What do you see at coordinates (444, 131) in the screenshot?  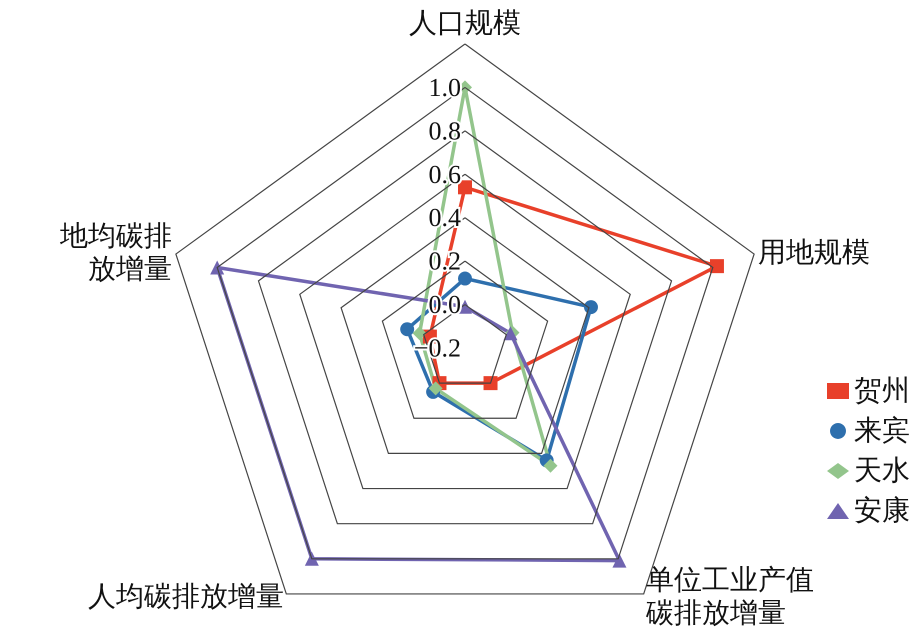 I see `y-tick-label: 0.8` at bounding box center [444, 131].